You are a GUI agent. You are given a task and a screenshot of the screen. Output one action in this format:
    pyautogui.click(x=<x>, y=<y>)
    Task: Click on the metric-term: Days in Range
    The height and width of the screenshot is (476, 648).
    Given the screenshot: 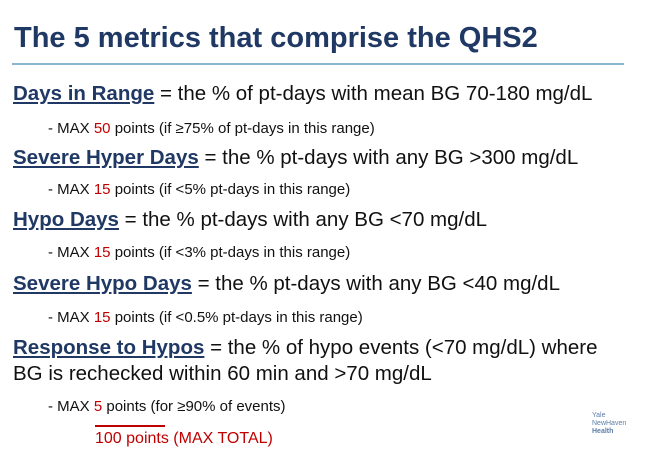 What is the action you would take?
    pyautogui.click(x=84, y=93)
    